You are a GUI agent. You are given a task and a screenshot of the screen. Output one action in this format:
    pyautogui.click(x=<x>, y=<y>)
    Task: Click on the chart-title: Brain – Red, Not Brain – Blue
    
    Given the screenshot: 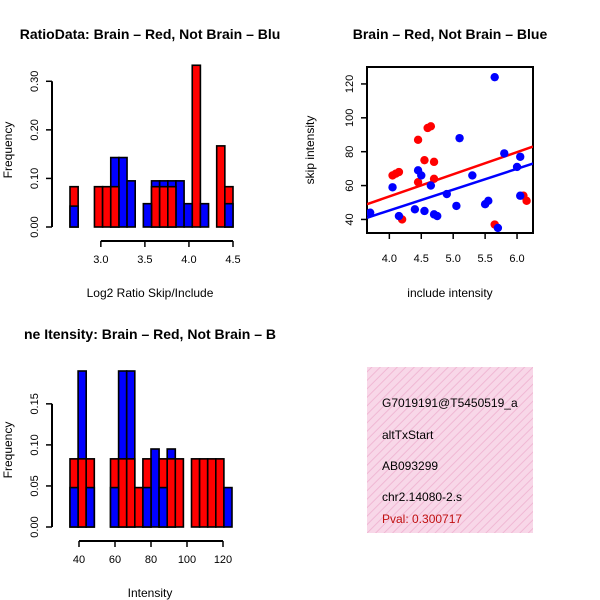 What is the action you would take?
    pyautogui.click(x=450, y=34)
    